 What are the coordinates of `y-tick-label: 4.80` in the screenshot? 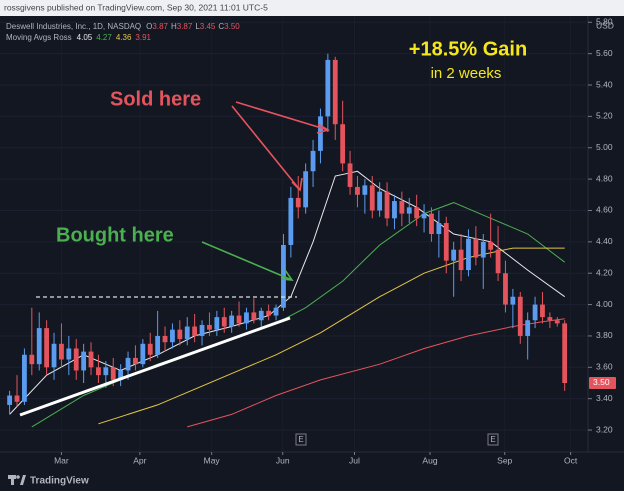 It's located at (604, 178).